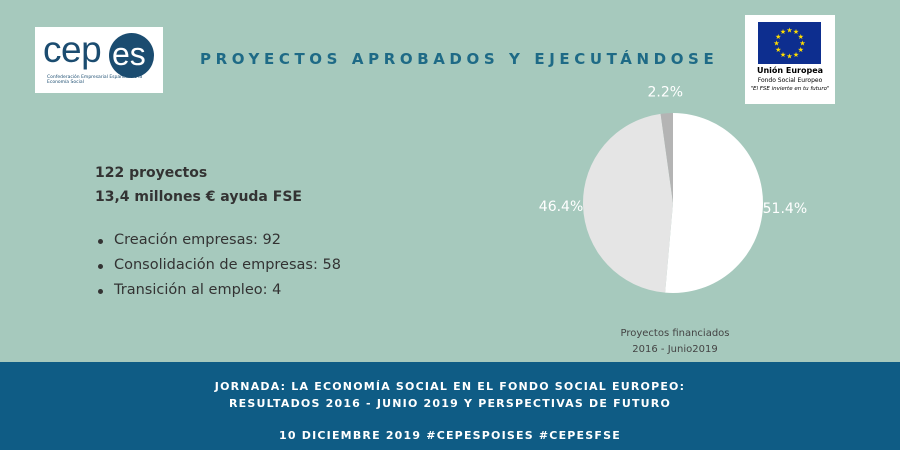 The height and width of the screenshot is (450, 900). What do you see at coordinates (789, 43) in the screenshot?
I see `eu-flag-icon: ★ ★ ★ ★ ★ ★ ★ ★ ★ ★ ★ ★` at bounding box center [789, 43].